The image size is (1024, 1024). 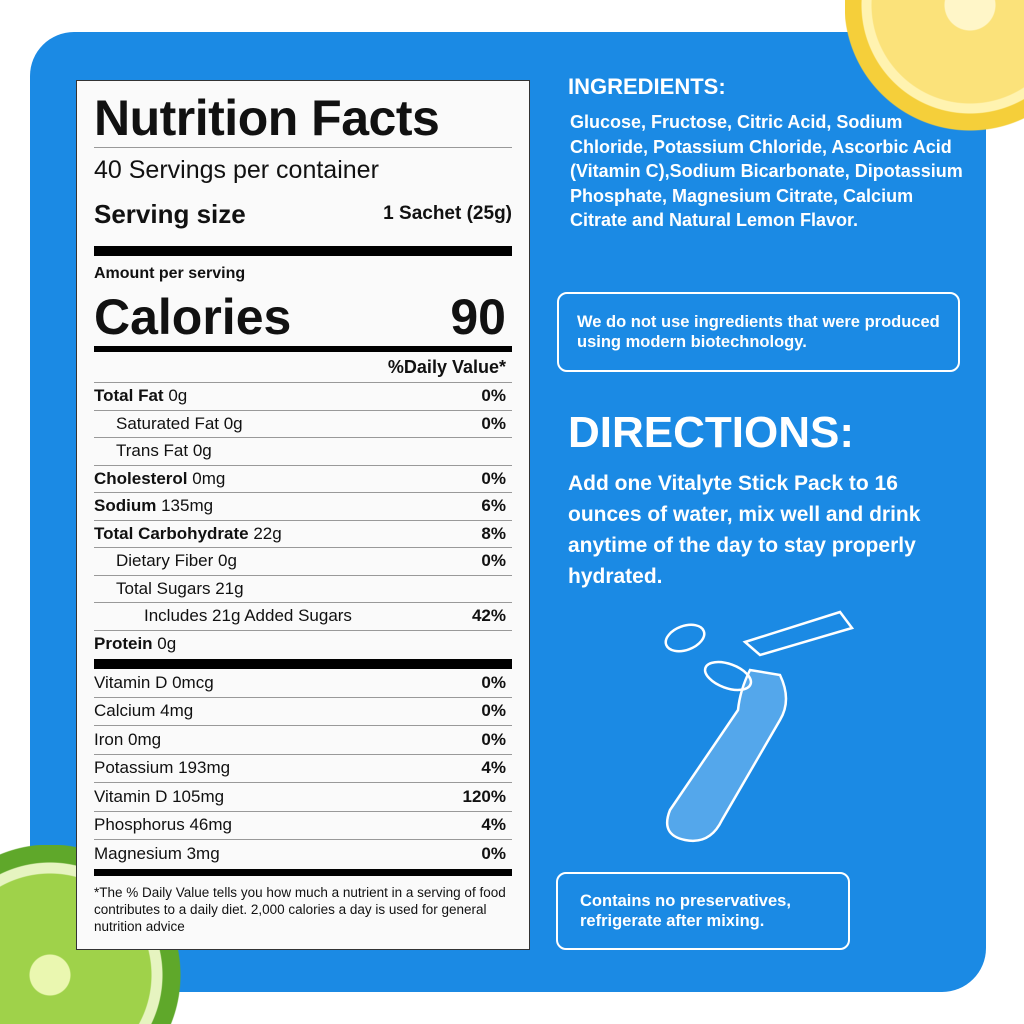 What do you see at coordinates (303, 396) in the screenshot?
I see `nutrient-row: Total Fat 0g 0%` at bounding box center [303, 396].